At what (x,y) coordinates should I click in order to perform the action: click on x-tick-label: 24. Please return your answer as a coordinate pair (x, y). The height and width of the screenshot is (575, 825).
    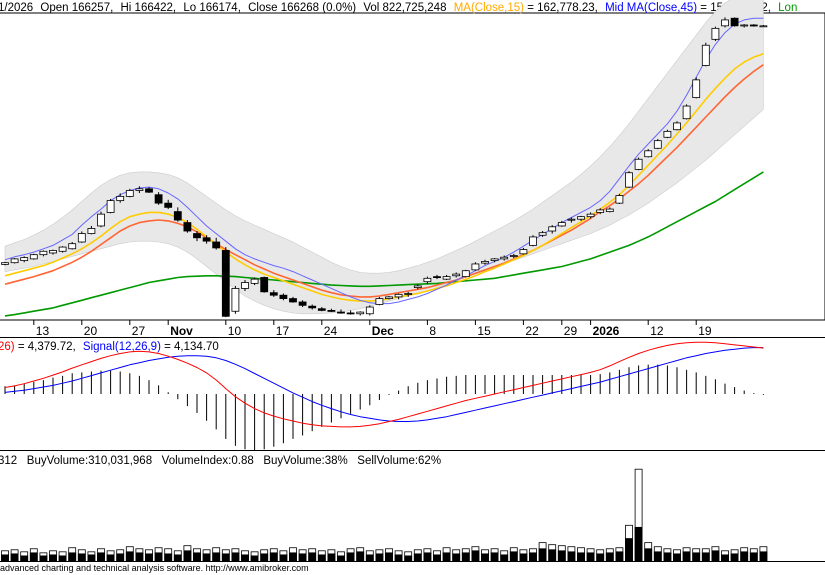
    Looking at the image, I should click on (331, 331).